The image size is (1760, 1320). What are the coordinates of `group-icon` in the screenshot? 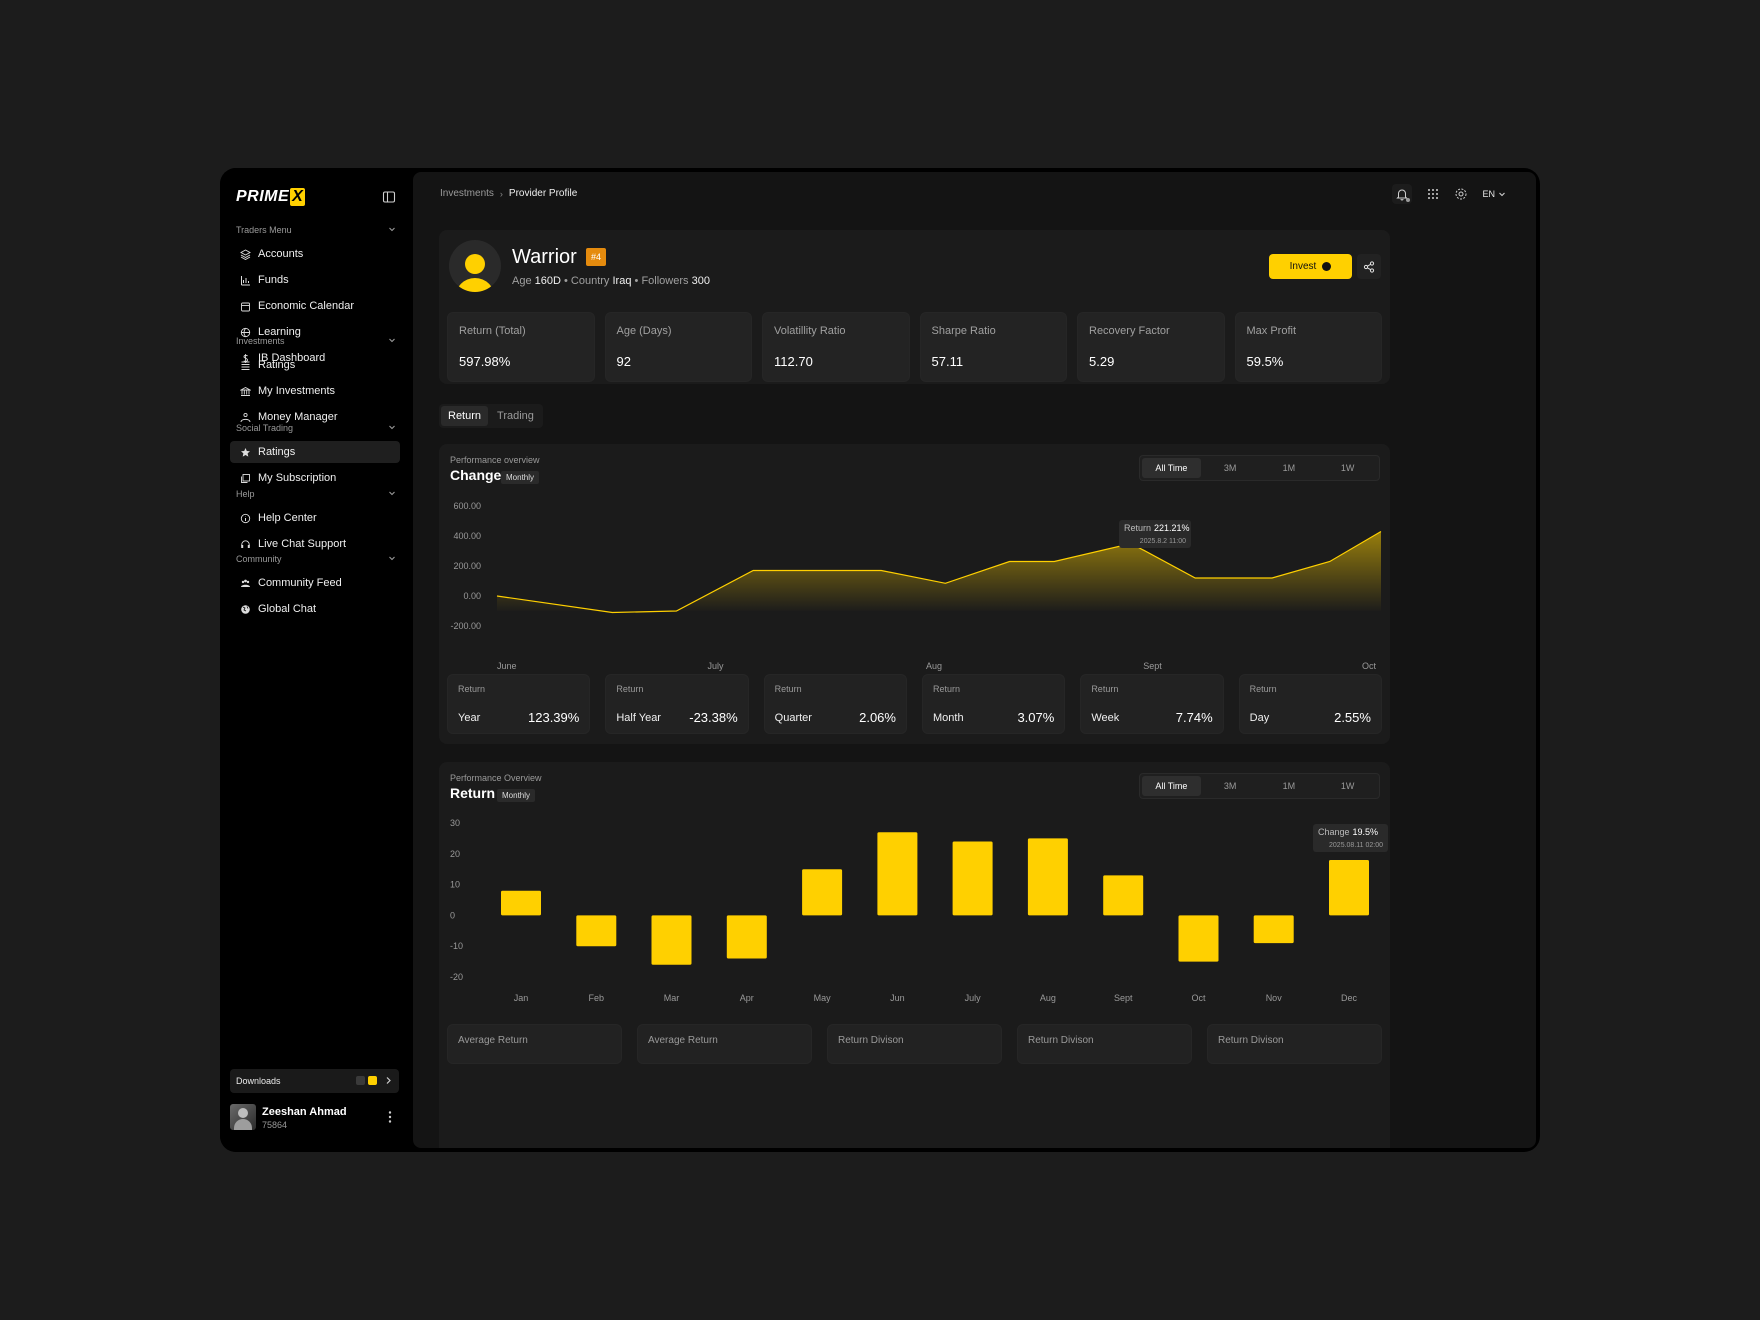 It's located at (245, 583).